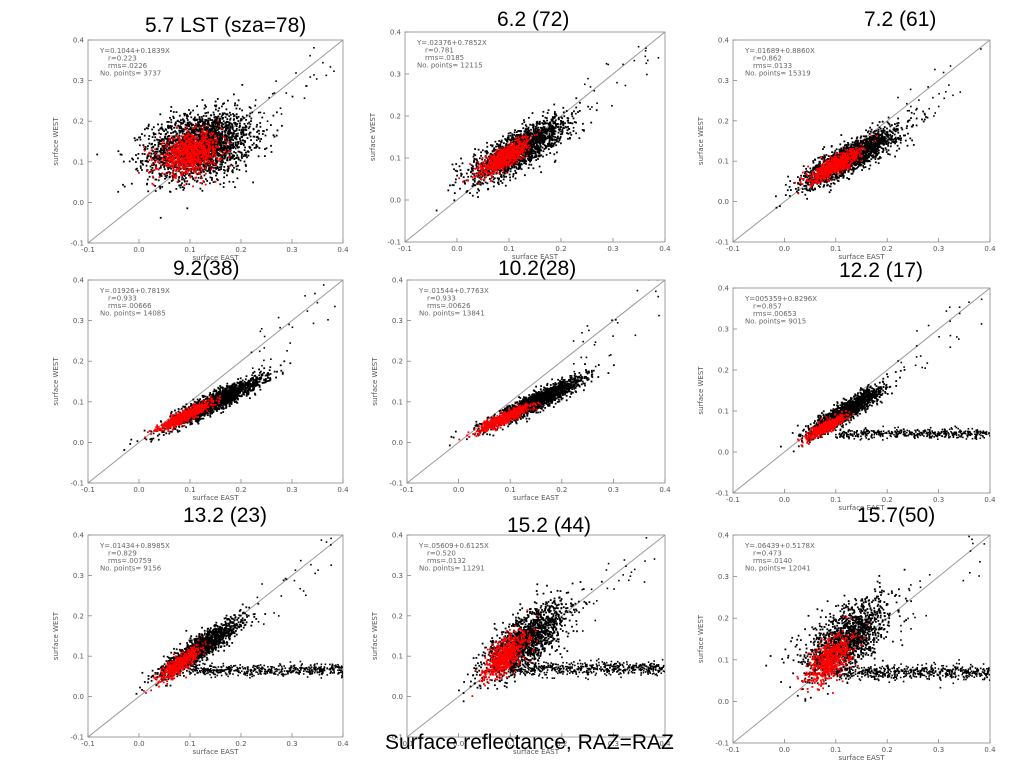 The width and height of the screenshot is (1024, 773). I want to click on x-tick-label: 0.0, so click(138, 250).